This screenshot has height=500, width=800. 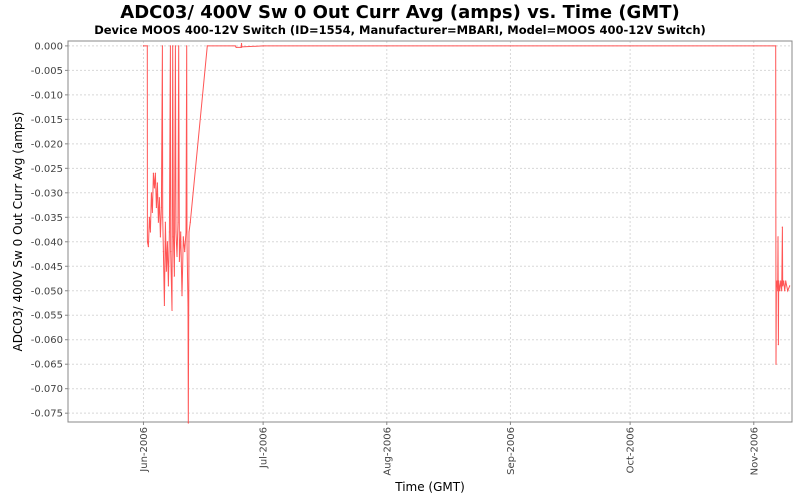 I want to click on y-tick-label: -0.065, so click(x=47, y=365).